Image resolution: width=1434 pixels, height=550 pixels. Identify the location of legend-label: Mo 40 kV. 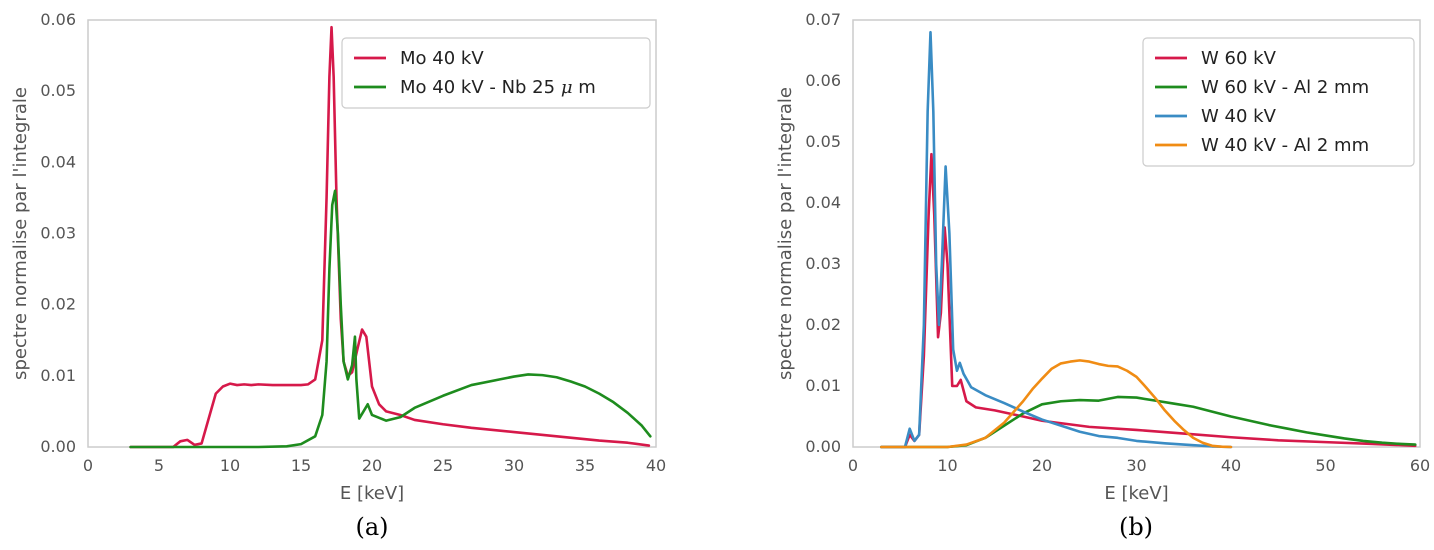
(442, 58).